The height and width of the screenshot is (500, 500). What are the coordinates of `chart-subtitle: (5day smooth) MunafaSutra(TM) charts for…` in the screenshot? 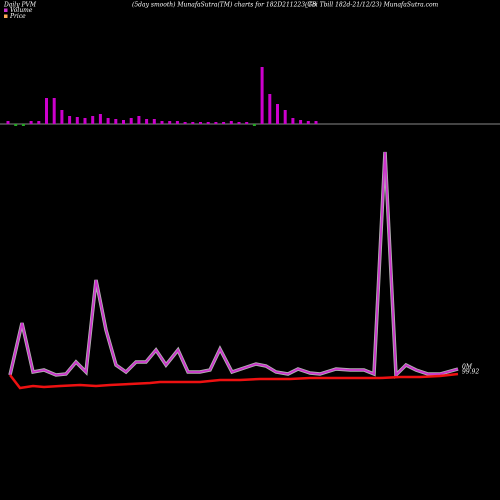 It's located at (224, 5).